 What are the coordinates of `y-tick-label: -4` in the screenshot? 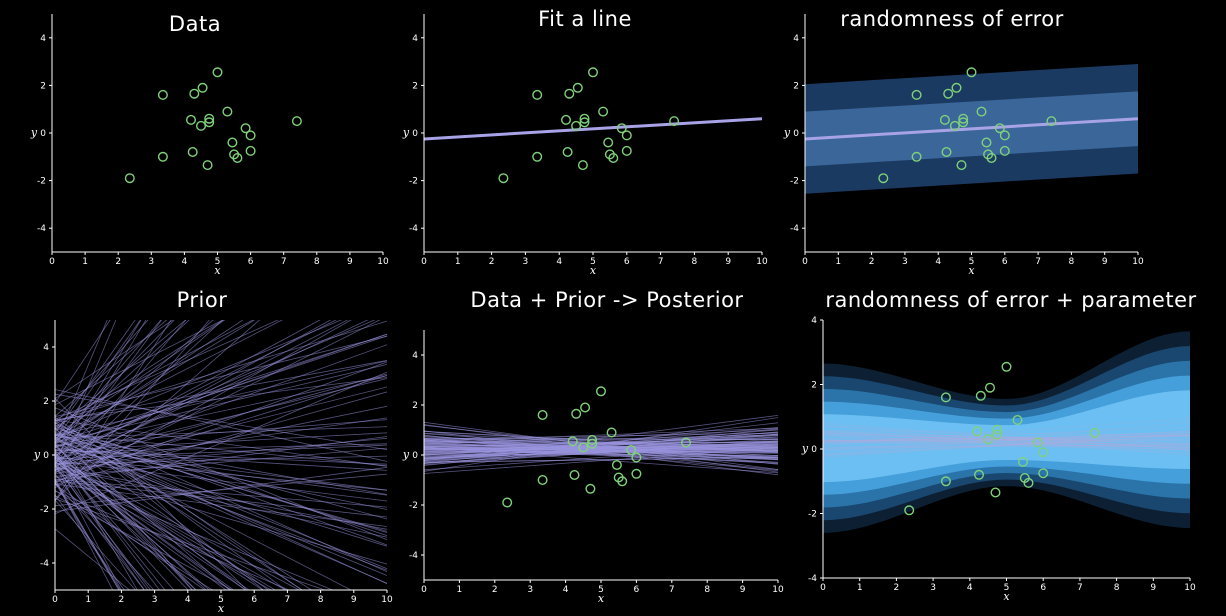 It's located at (413, 556).